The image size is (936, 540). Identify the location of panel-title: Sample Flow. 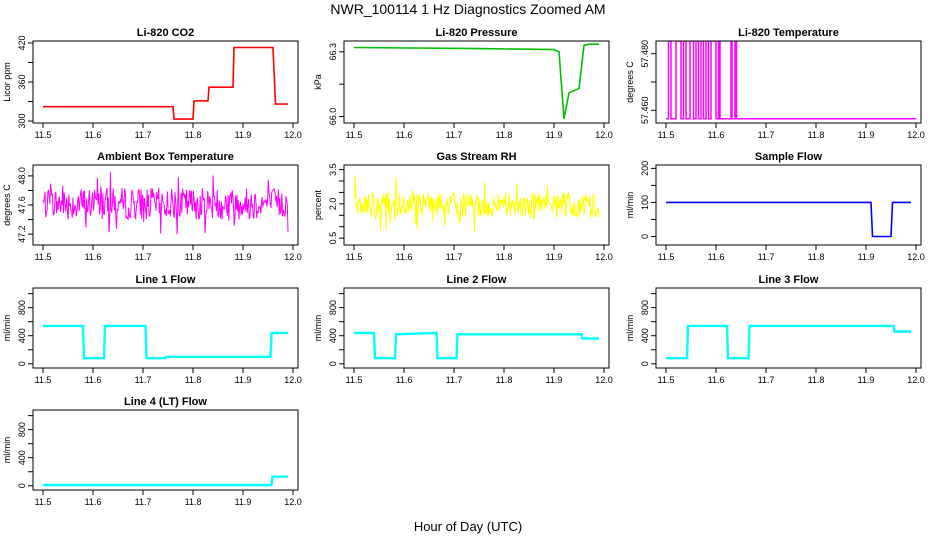
(789, 157).